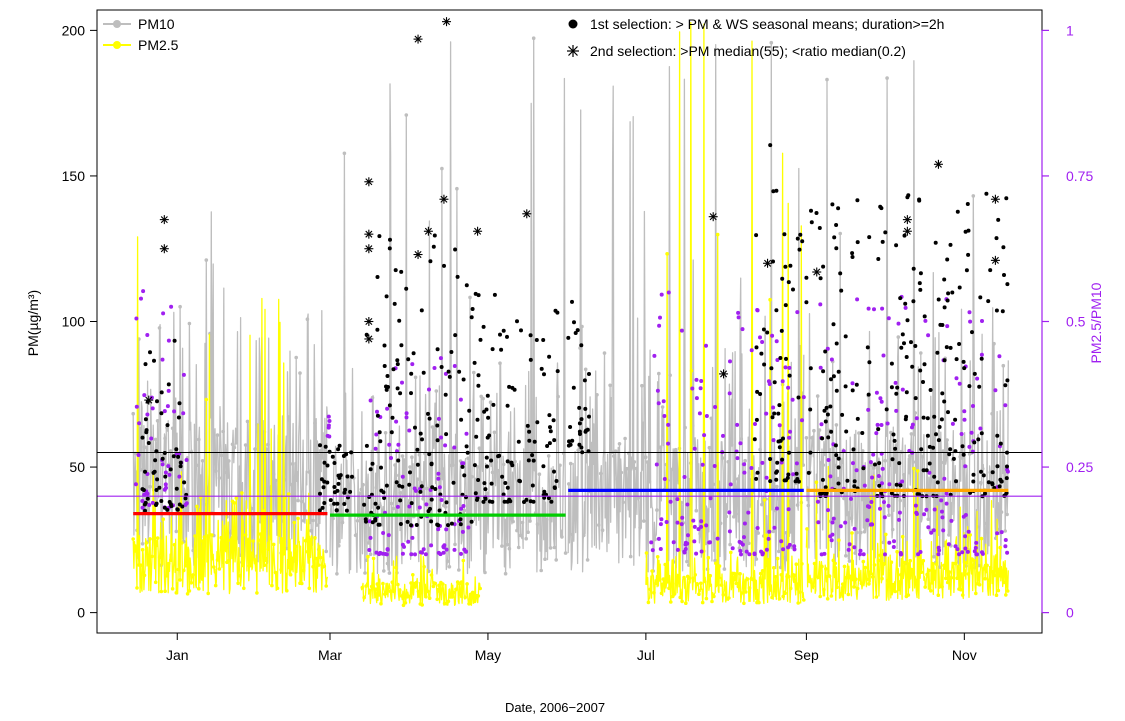 The width and height of the screenshot is (1125, 721). I want to click on legend-pm10-marker, so click(117, 24).